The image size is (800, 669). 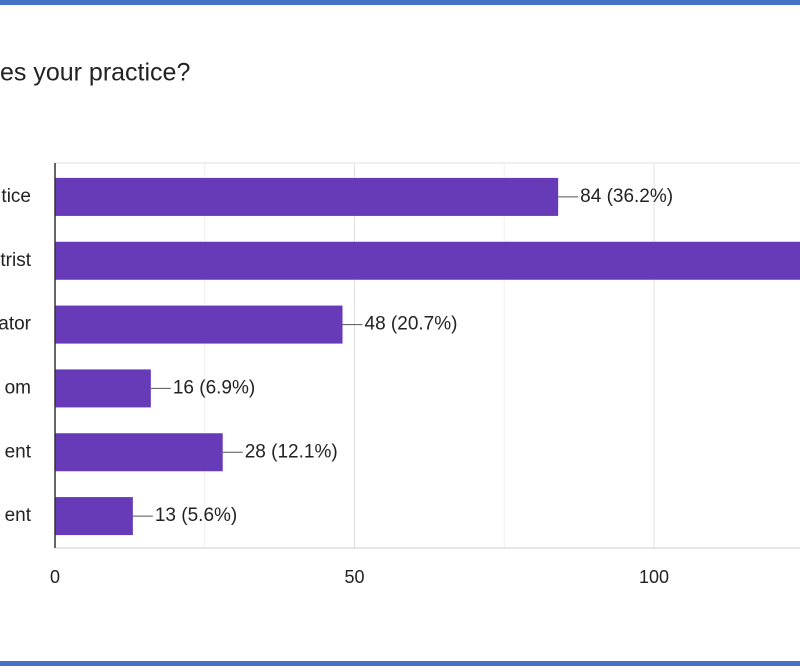 What do you see at coordinates (411, 324) in the screenshot?
I see `data-label: 48 (20.7%)` at bounding box center [411, 324].